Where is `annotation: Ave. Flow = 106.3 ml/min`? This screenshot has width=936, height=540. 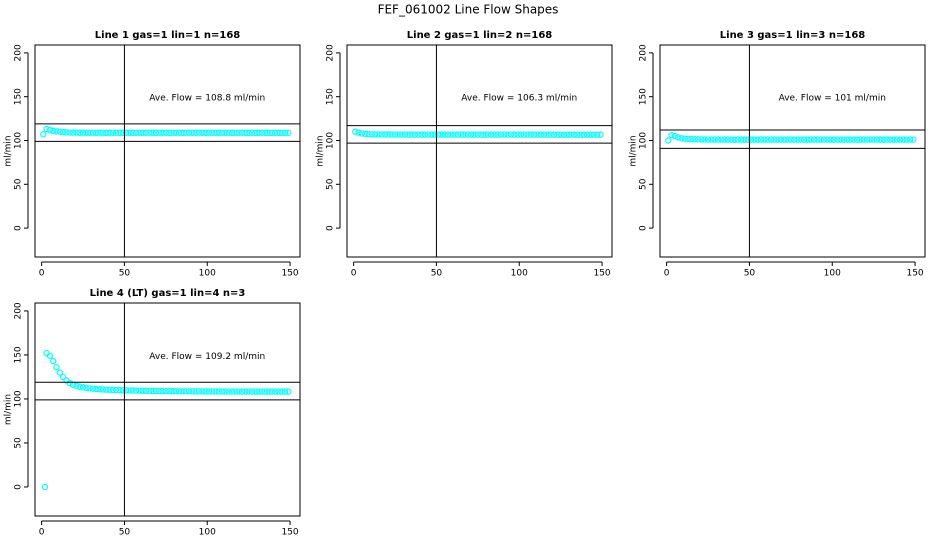
annotation: Ave. Flow = 106.3 ml/min is located at coordinates (519, 99).